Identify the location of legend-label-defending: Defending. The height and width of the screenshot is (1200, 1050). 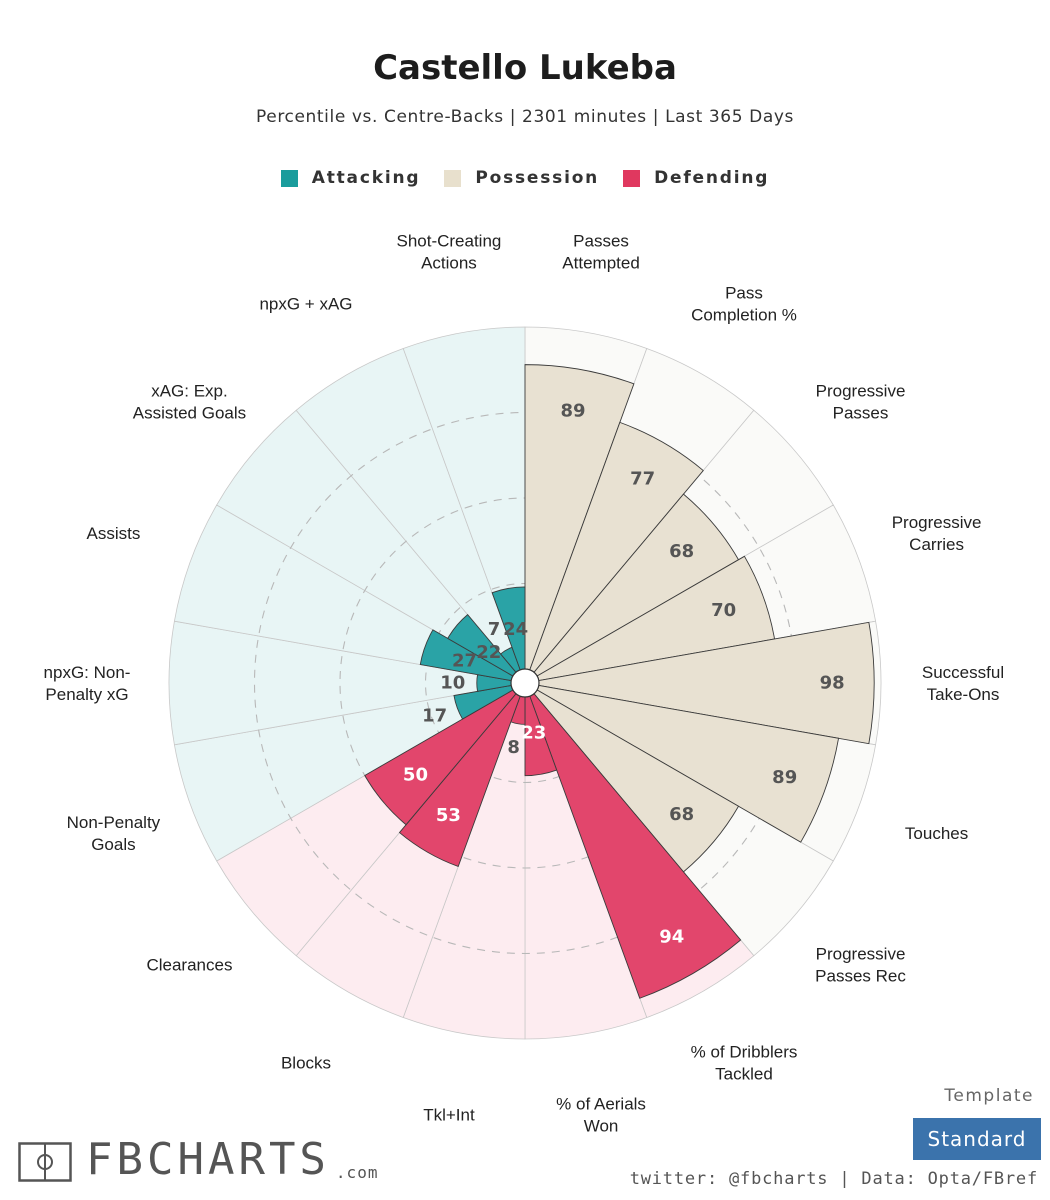
(712, 178).